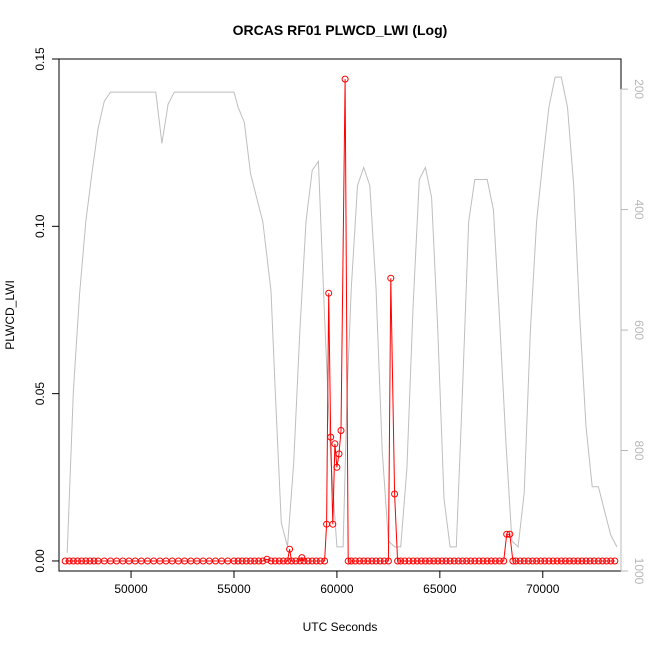 The image size is (650, 650). What do you see at coordinates (639, 450) in the screenshot?
I see `y2-tick-label: 800` at bounding box center [639, 450].